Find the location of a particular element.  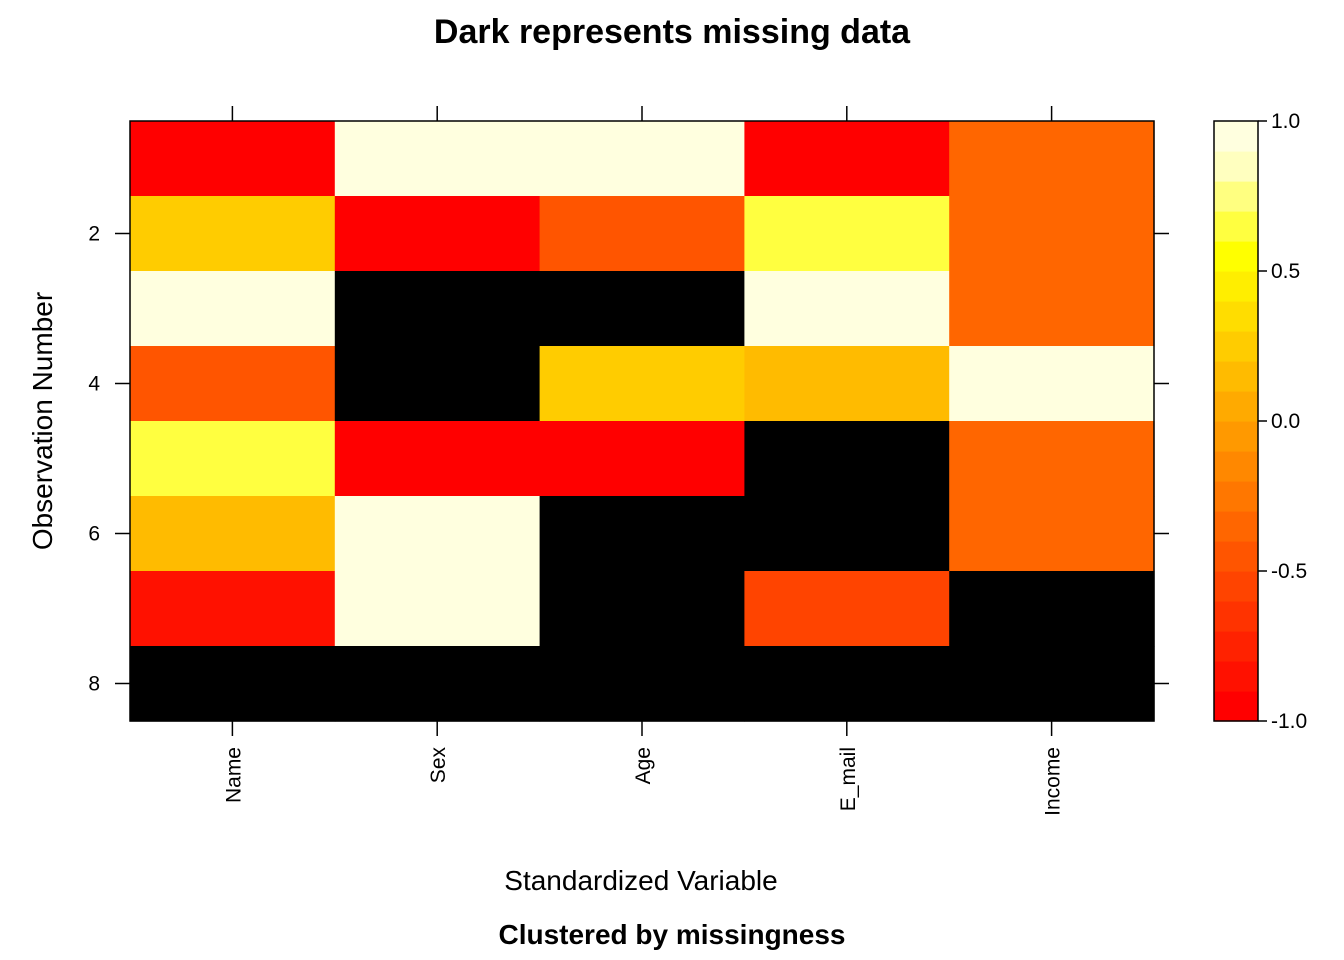

y-tick-label: 8 is located at coordinates (94, 684).